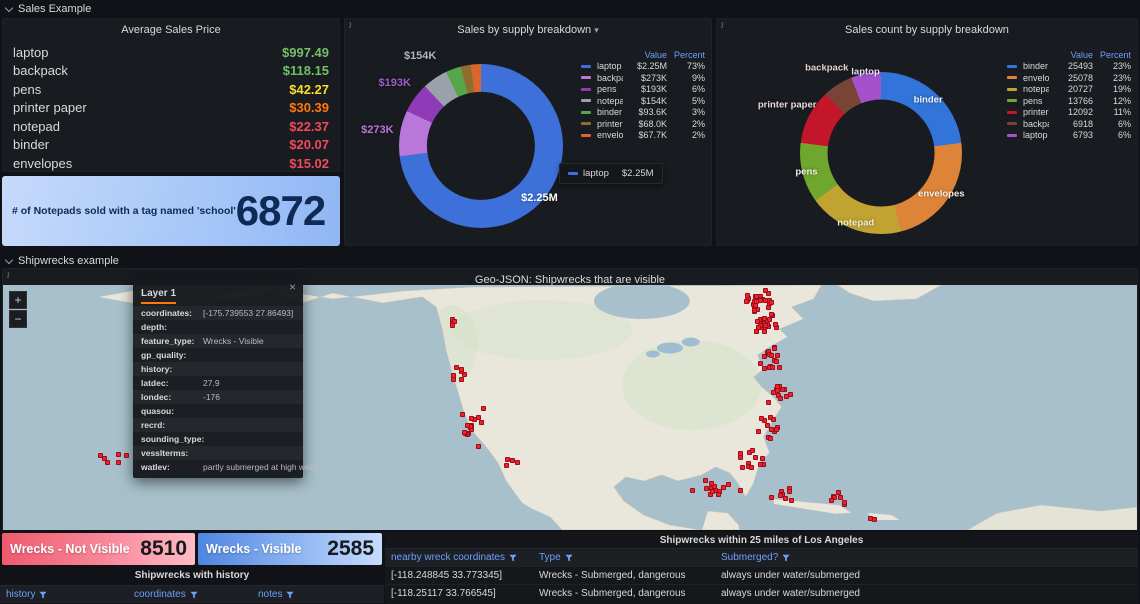  What do you see at coordinates (318, 594) in the screenshot?
I see `column-header: notes` at bounding box center [318, 594].